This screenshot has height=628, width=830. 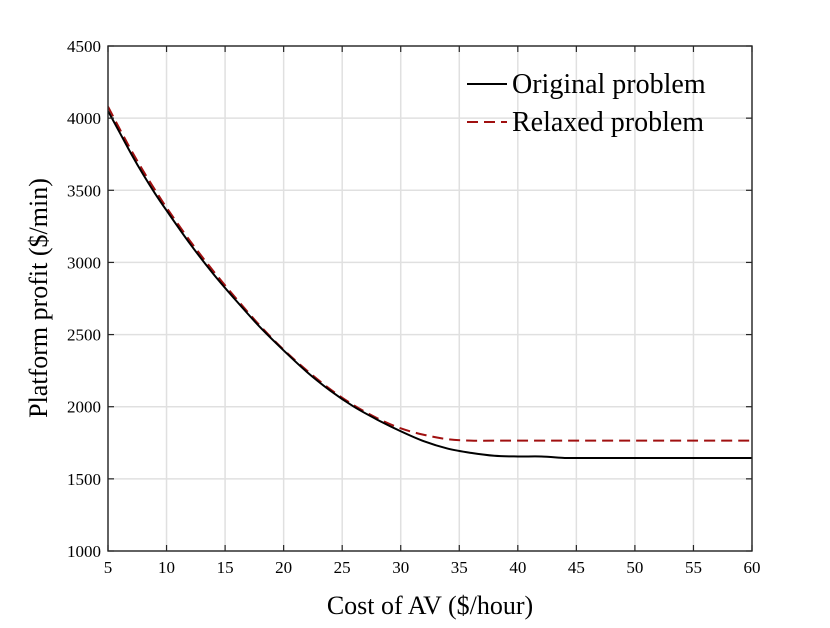 I want to click on x-axis-label: Cost of AV ($/hour), so click(x=430, y=605).